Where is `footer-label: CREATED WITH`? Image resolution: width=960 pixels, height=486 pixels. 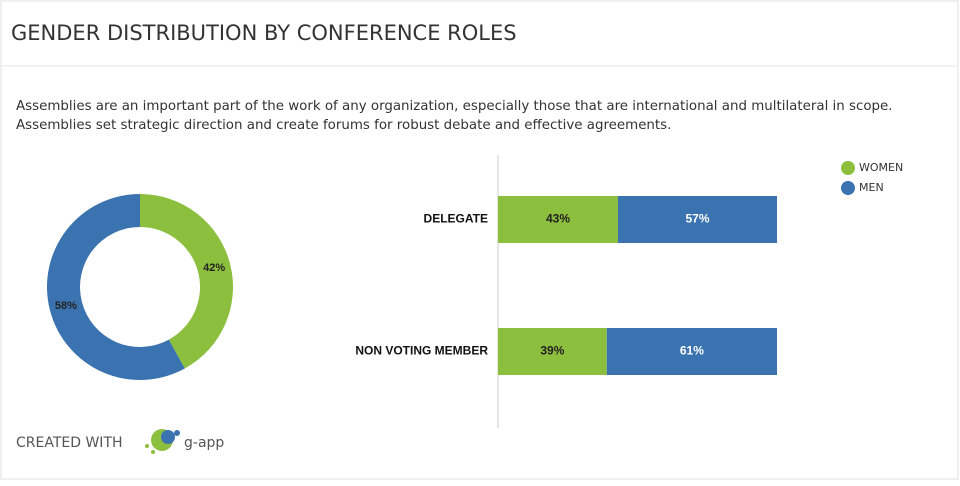 footer-label: CREATED WITH is located at coordinates (69, 443).